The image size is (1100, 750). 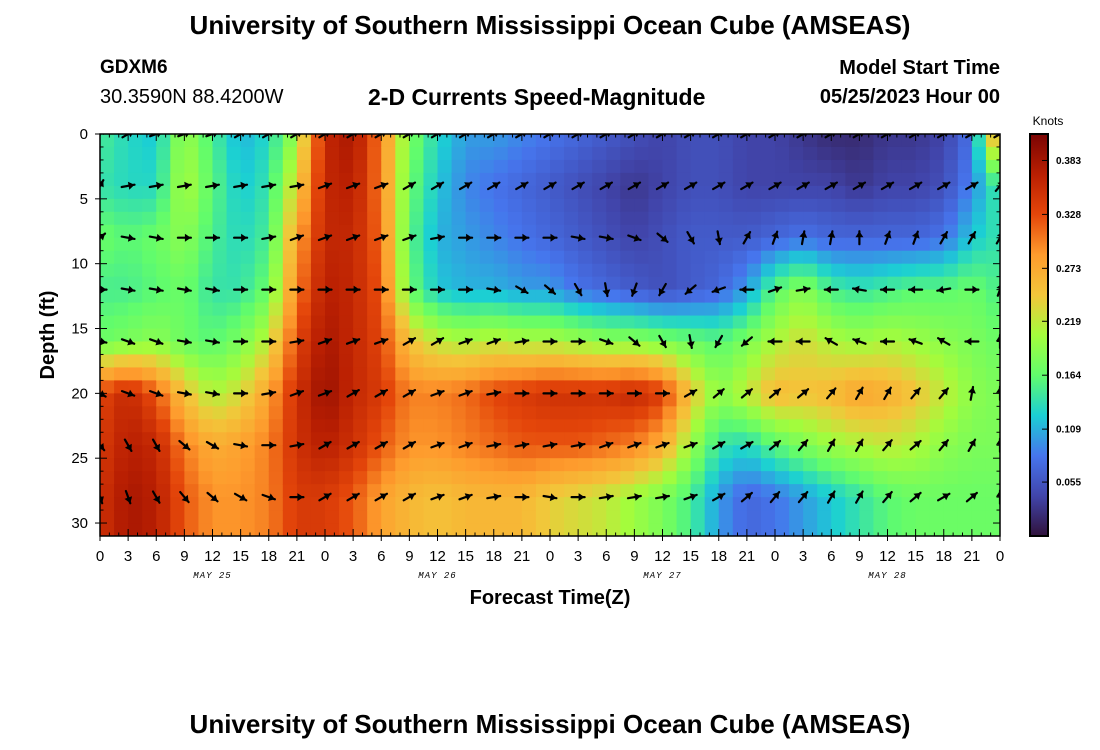 What do you see at coordinates (325, 556) in the screenshot?
I see `x-tick-label: 0` at bounding box center [325, 556].